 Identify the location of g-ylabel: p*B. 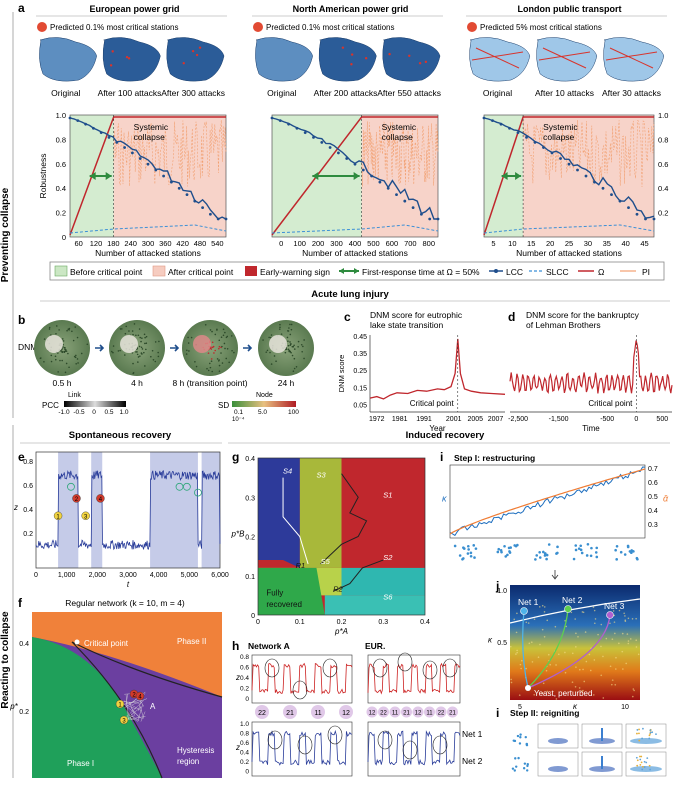
(238, 534).